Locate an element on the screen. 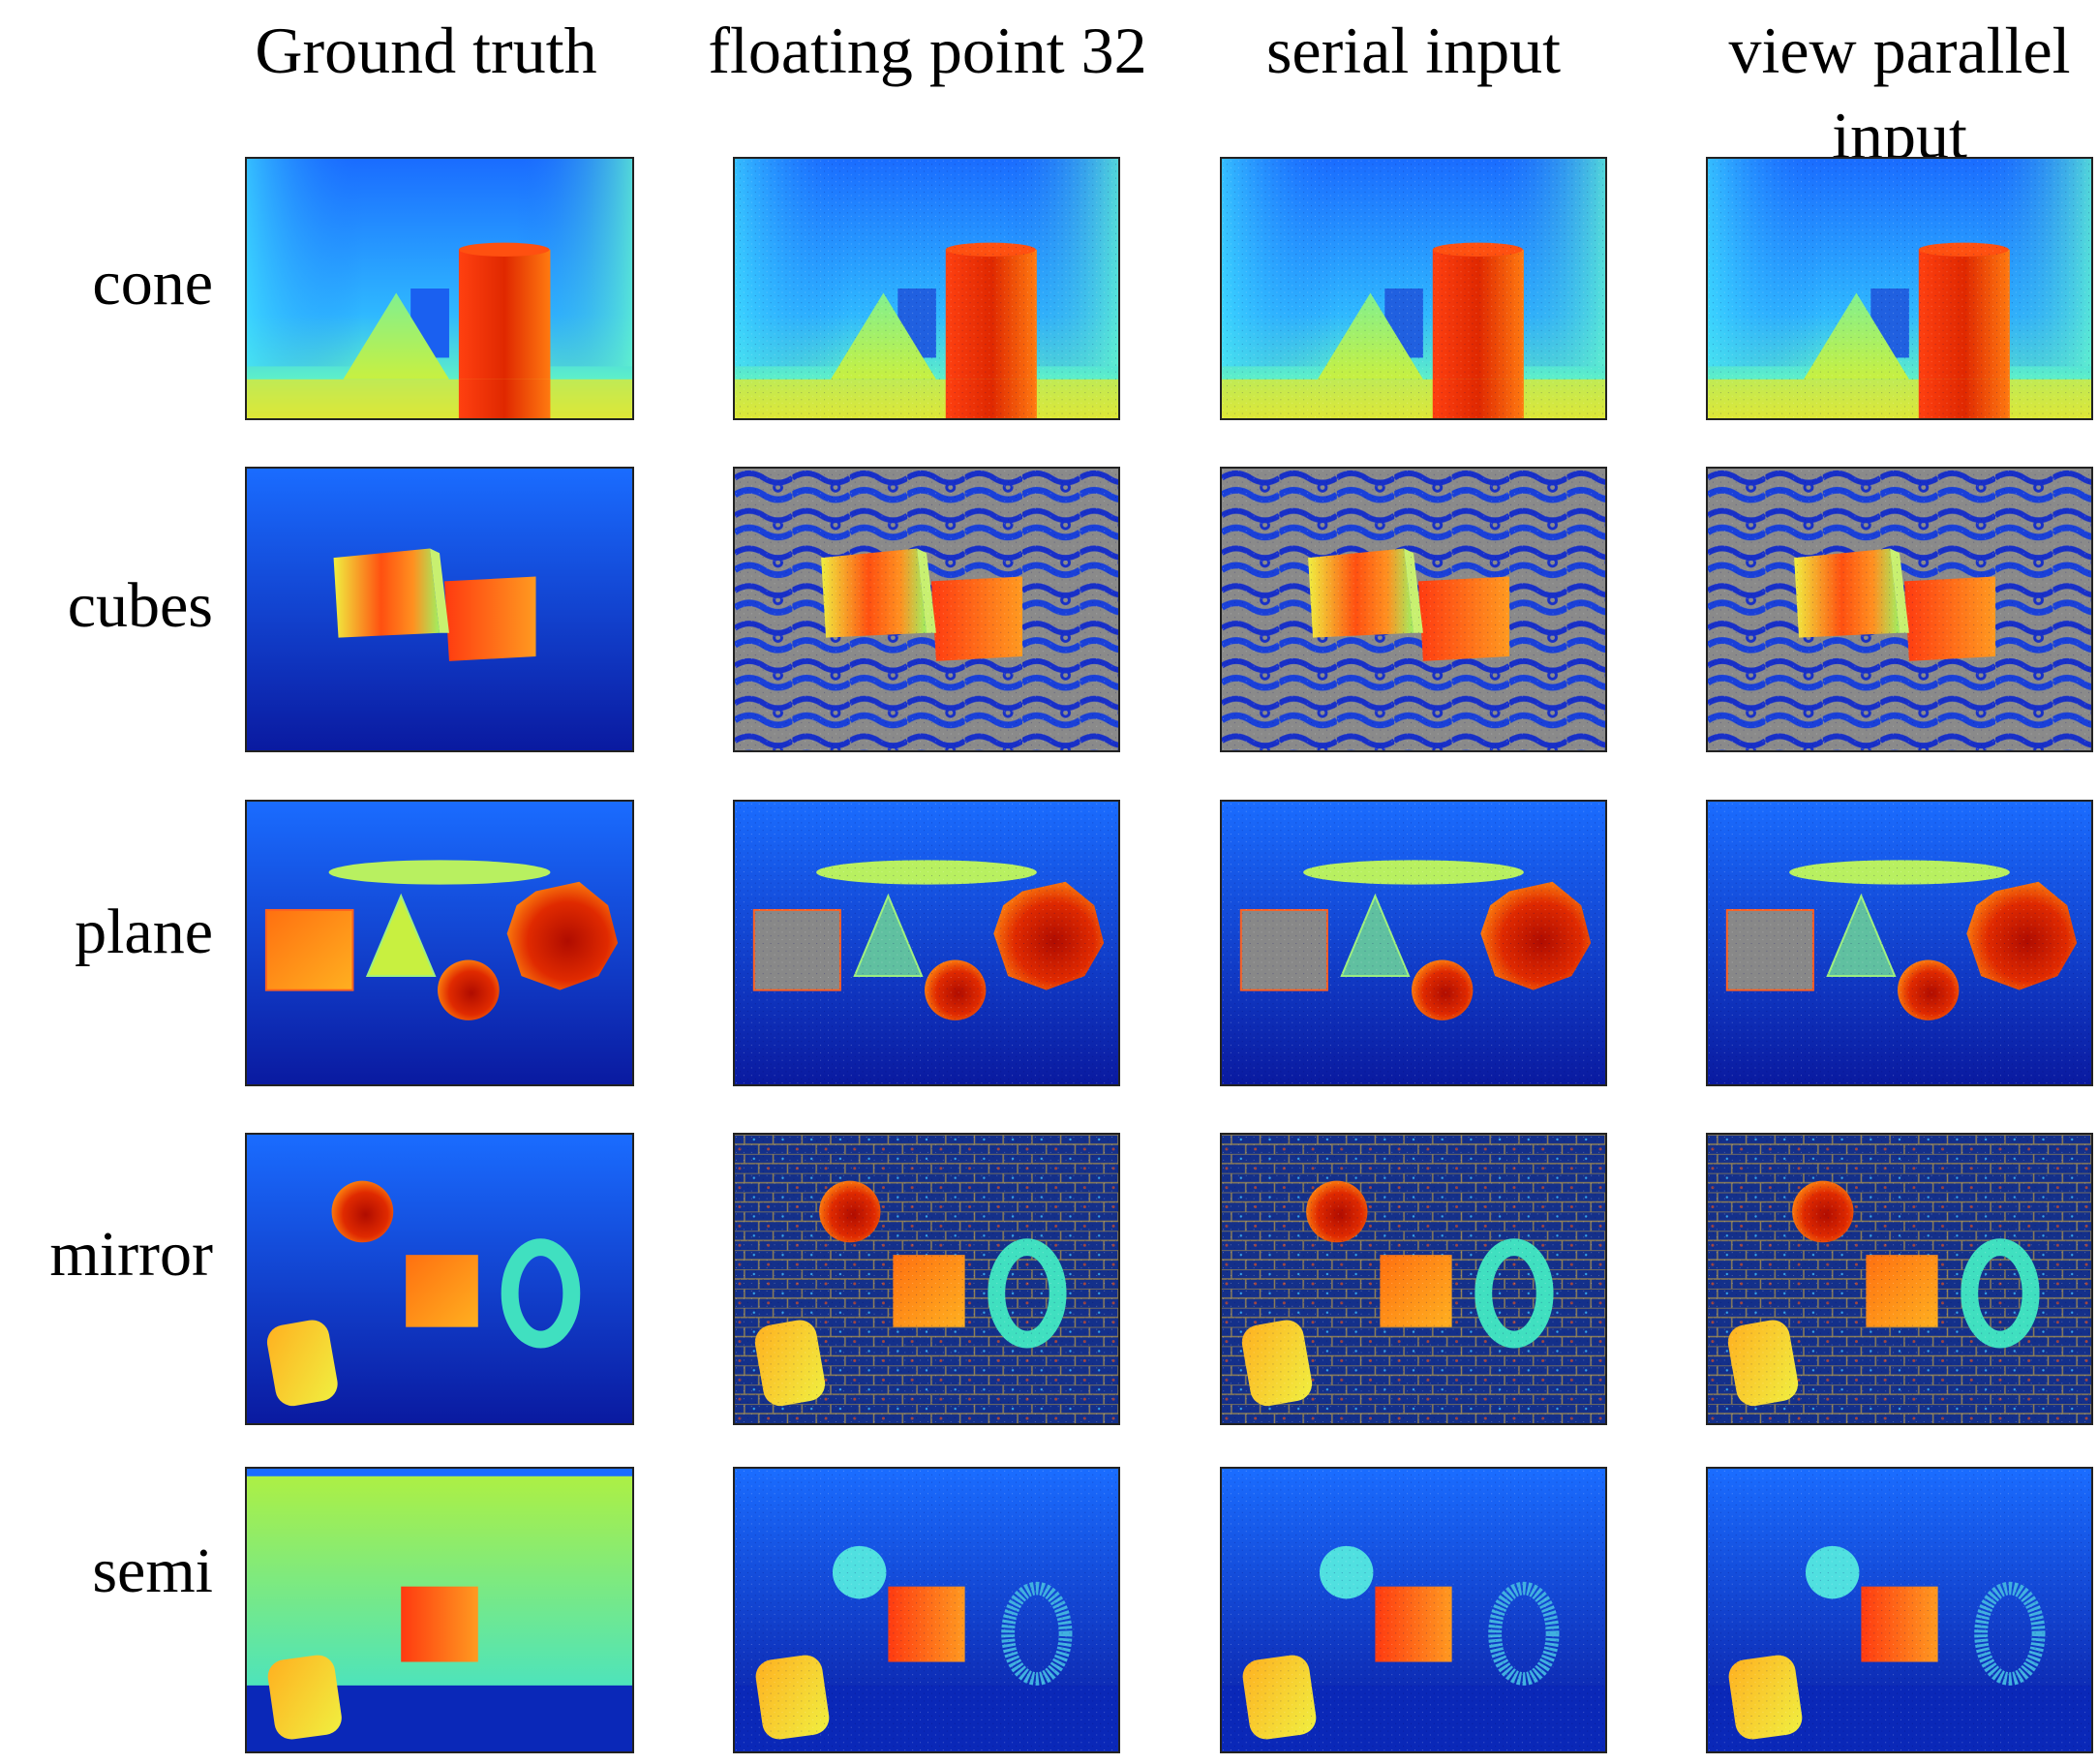 The width and height of the screenshot is (2098, 1764). tile-plane-col3 is located at coordinates (1899, 943).